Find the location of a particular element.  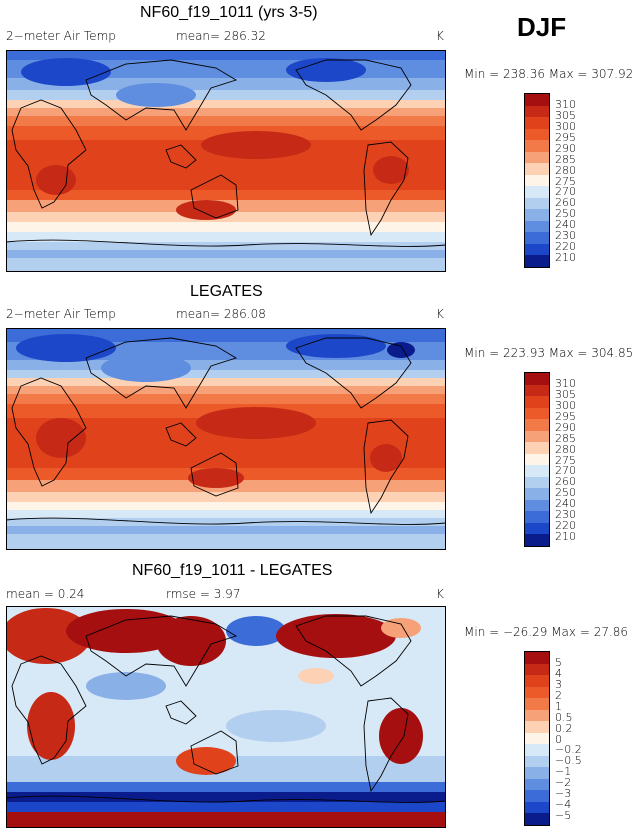

panel-2-minmax: Min = 223.93 Max = 304.85 is located at coordinates (549, 353).